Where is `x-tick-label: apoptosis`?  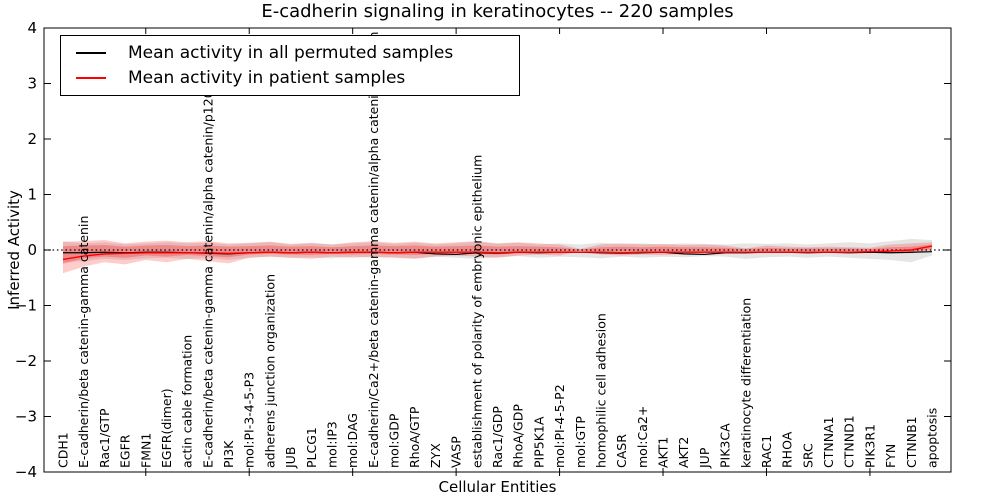
x-tick-label: apoptosis is located at coordinates (932, 438).